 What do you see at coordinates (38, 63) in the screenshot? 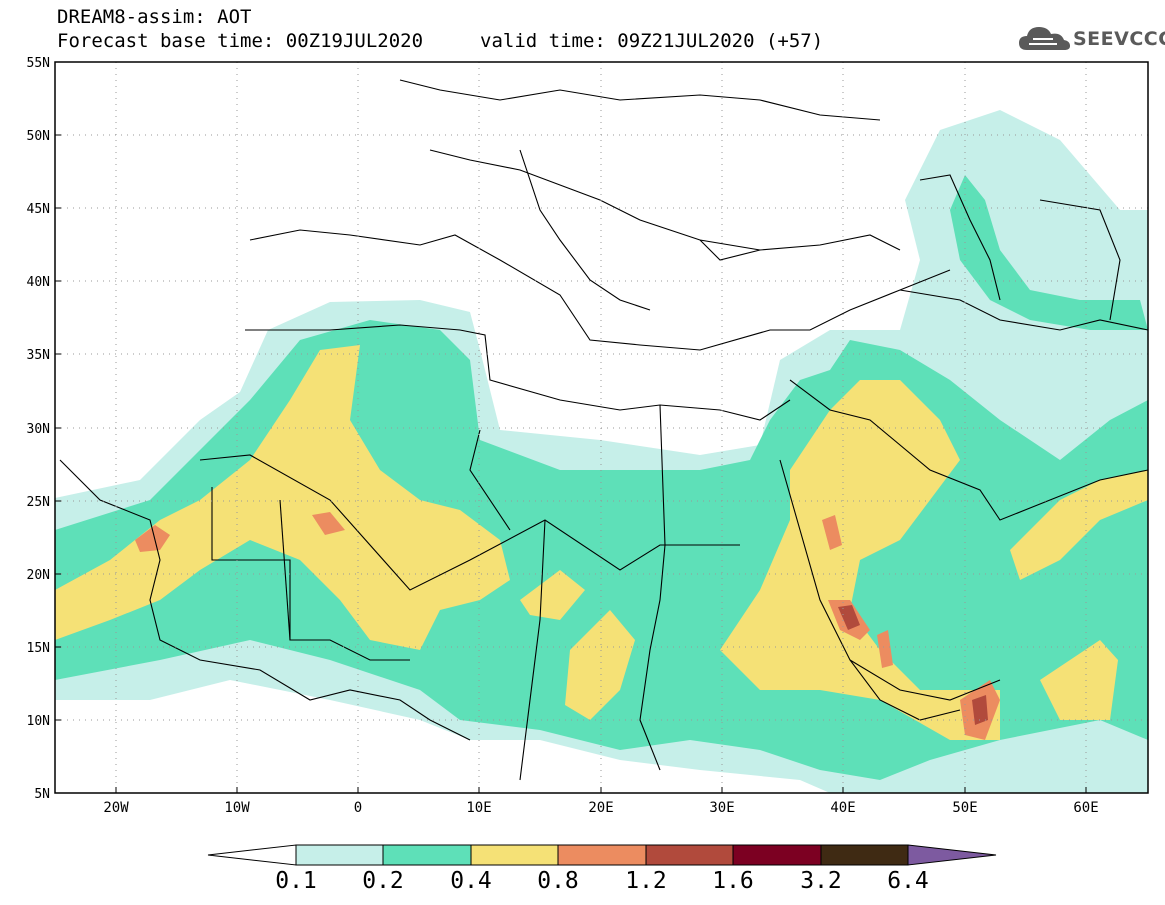
I see `lat-label: 55N` at bounding box center [38, 63].